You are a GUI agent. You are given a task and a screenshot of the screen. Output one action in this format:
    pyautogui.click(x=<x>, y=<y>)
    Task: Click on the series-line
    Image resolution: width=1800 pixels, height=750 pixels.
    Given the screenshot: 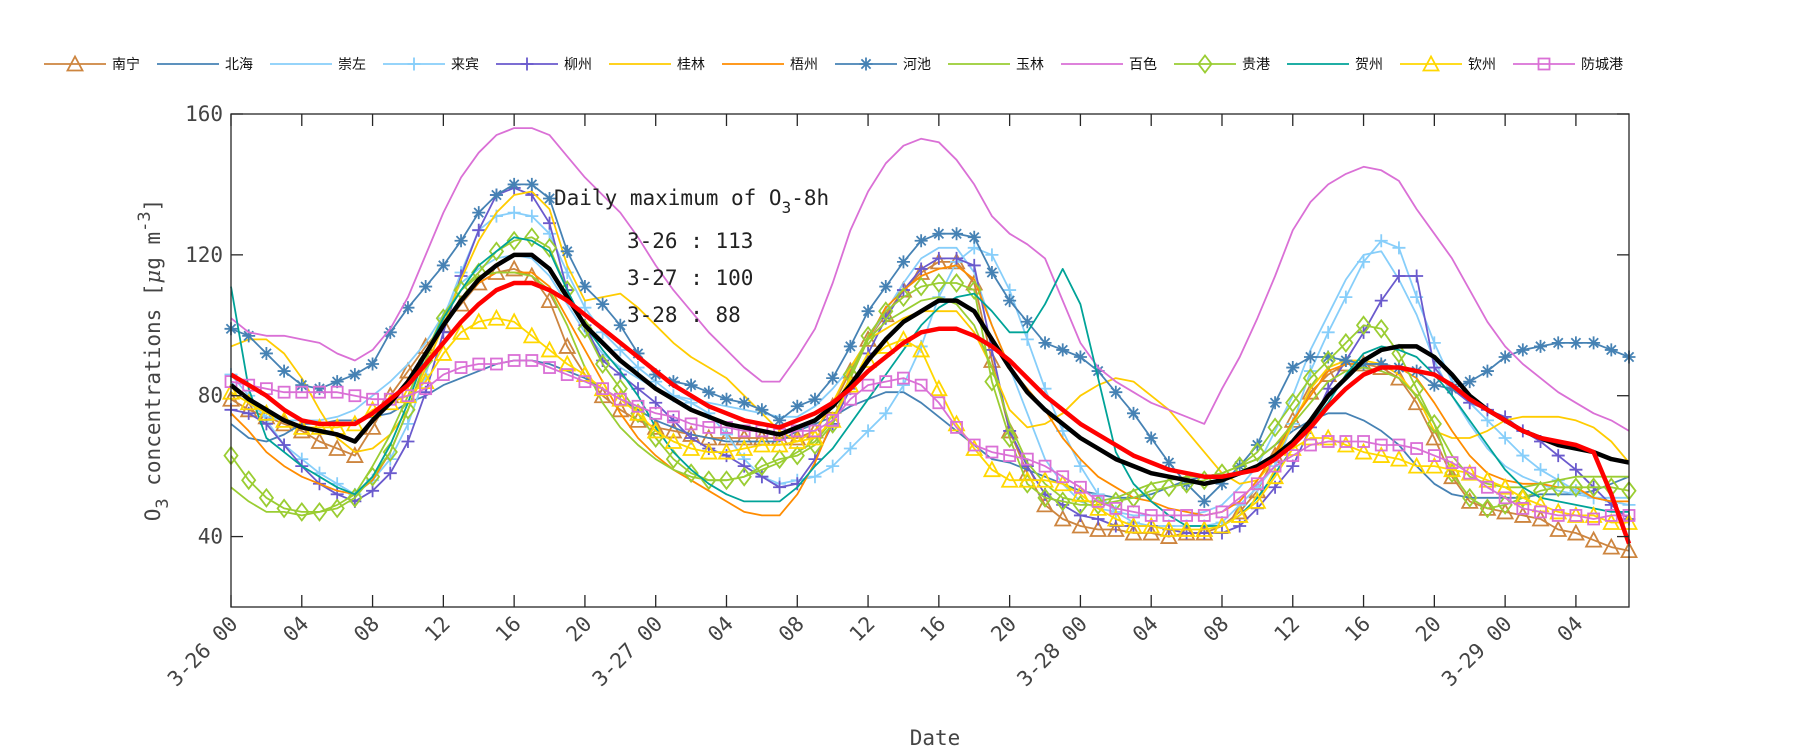 What is the action you would take?
    pyautogui.click(x=930, y=429)
    